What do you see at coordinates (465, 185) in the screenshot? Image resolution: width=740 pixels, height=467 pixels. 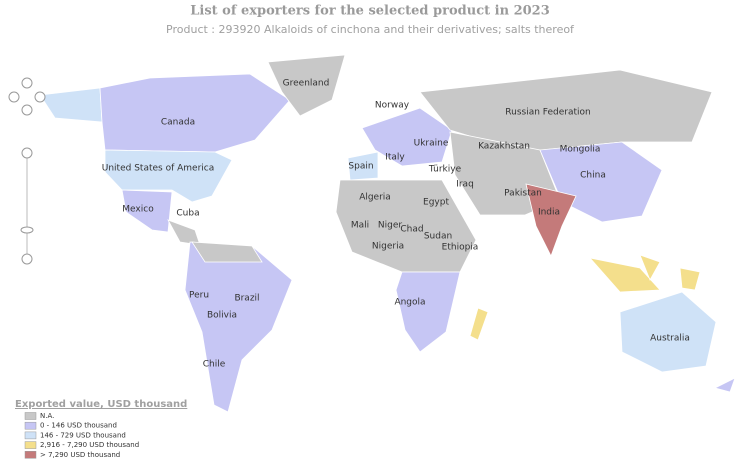 I see `country-label: Iraq` at bounding box center [465, 185].